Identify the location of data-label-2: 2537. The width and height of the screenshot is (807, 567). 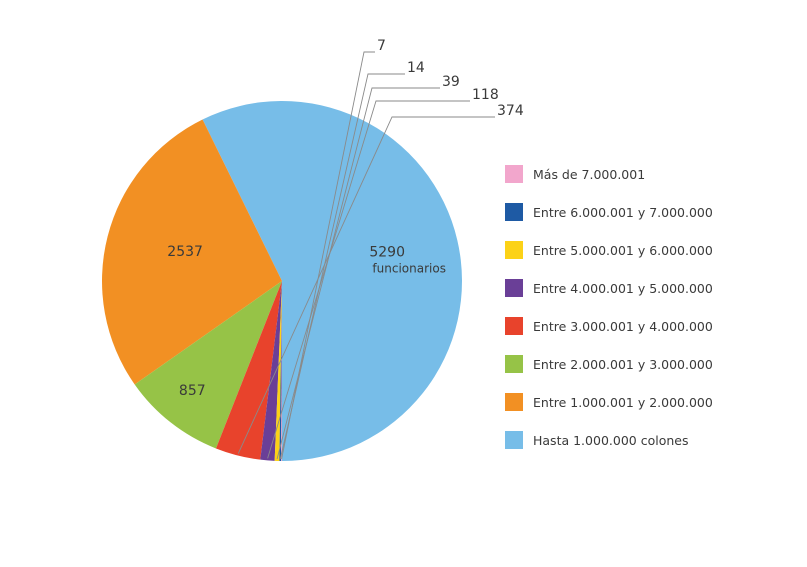
(185, 252).